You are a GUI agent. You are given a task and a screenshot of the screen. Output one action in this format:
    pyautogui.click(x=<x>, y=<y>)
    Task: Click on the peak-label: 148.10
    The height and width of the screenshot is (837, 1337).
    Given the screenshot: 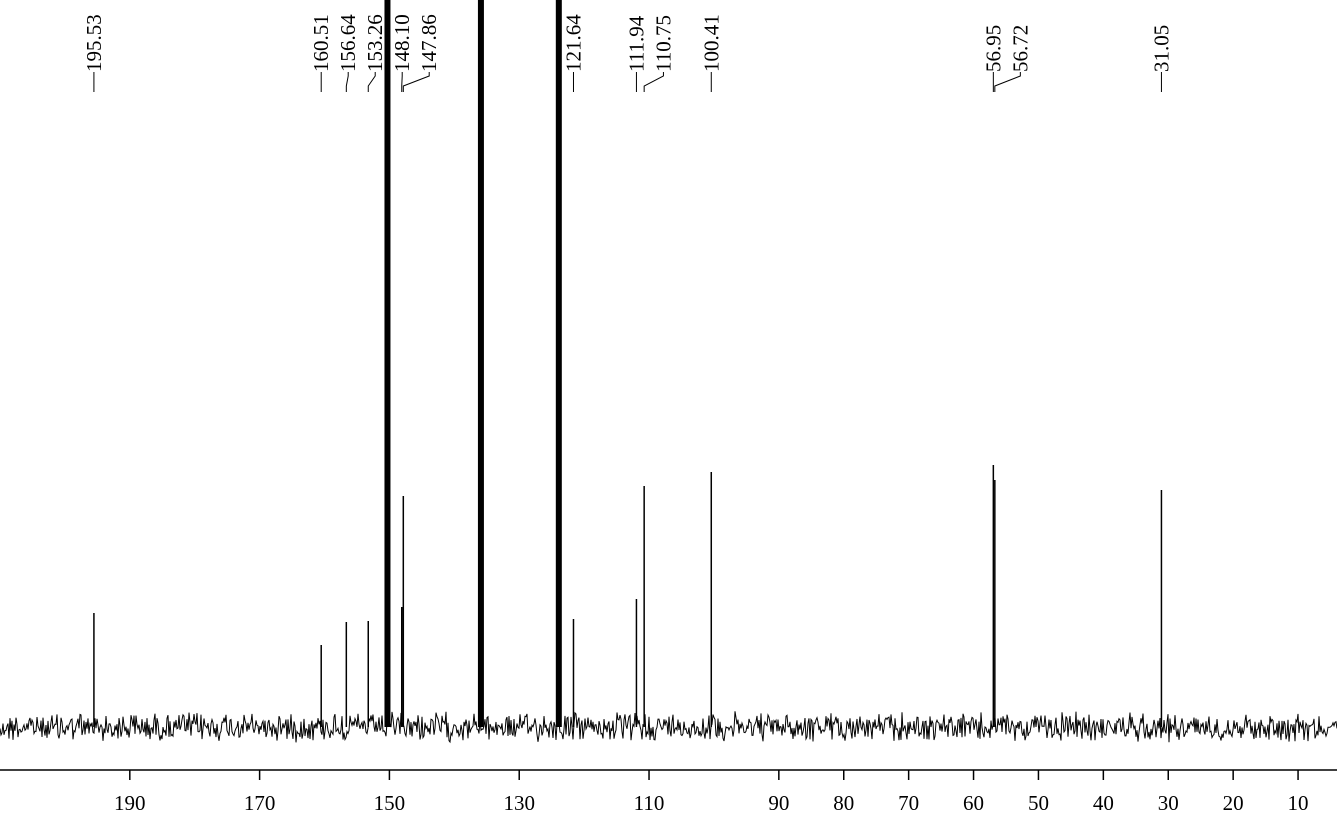 What is the action you would take?
    pyautogui.click(x=402, y=43)
    